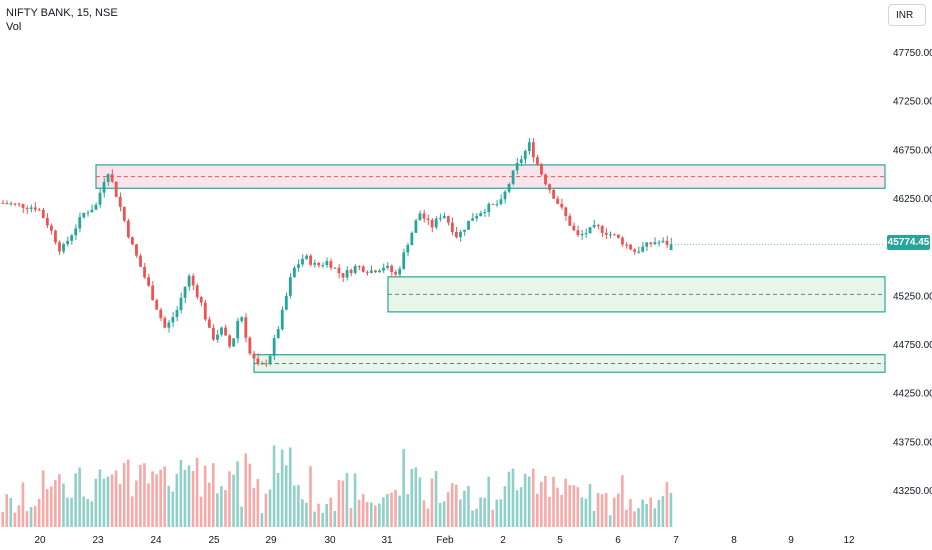 The image size is (932, 550). Describe the element at coordinates (912, 296) in the screenshot. I see `price-axis-label: 45250.00` at that location.